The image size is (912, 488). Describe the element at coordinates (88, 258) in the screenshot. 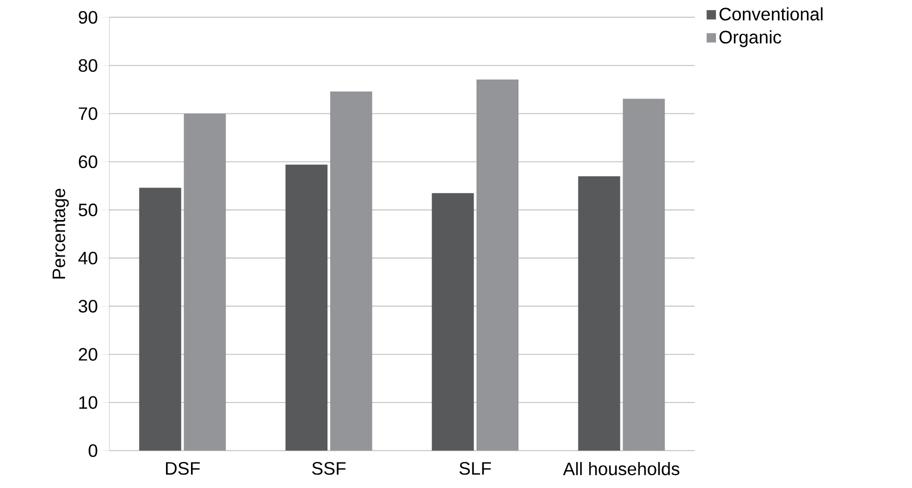

I see `y-tick-label: 40` at that location.